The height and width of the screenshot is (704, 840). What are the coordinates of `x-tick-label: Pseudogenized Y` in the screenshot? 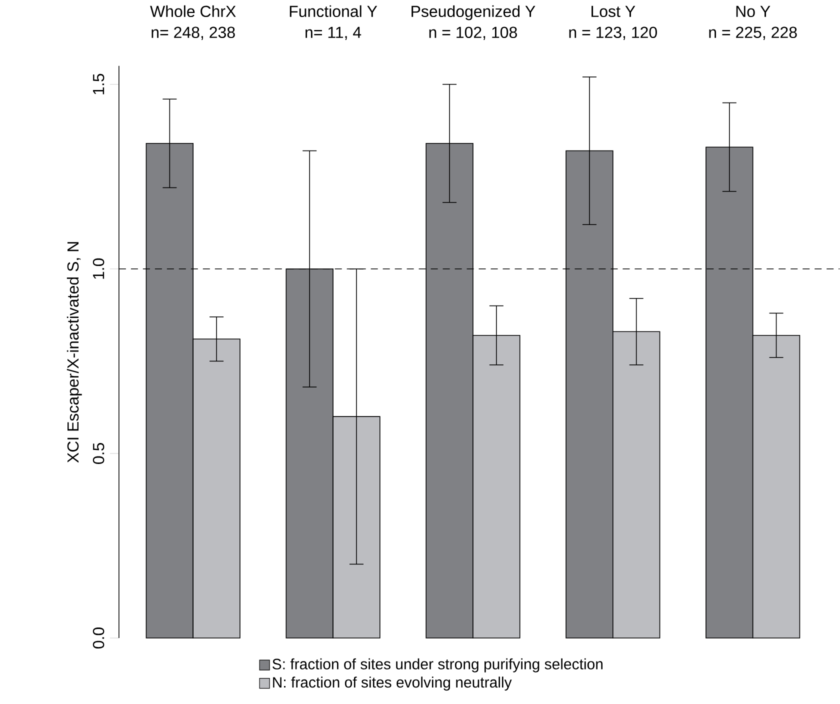 It's located at (474, 12).